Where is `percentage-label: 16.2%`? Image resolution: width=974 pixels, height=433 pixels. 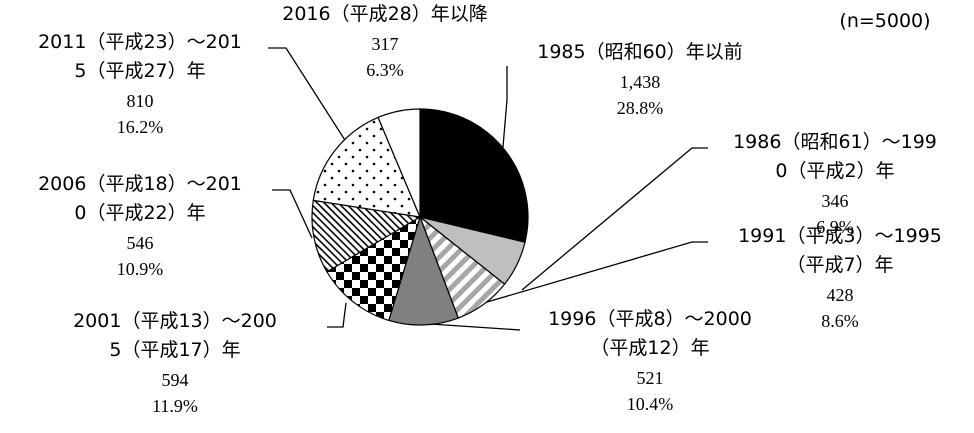 percentage-label: 16.2% is located at coordinates (140, 127).